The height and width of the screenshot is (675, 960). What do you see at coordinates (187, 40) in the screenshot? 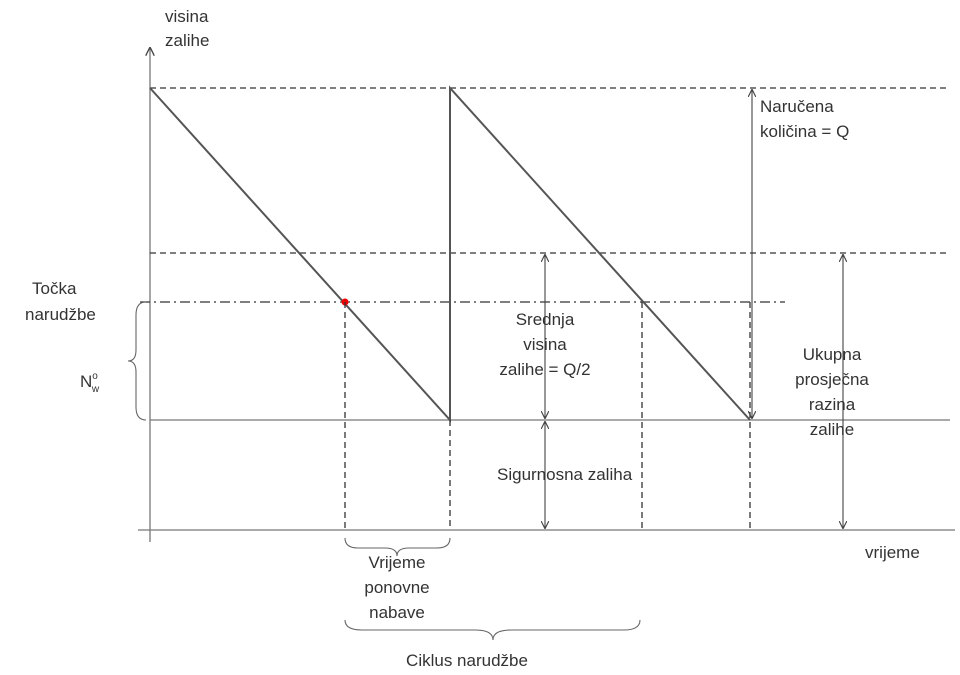
I see `y-label: zalihe` at bounding box center [187, 40].